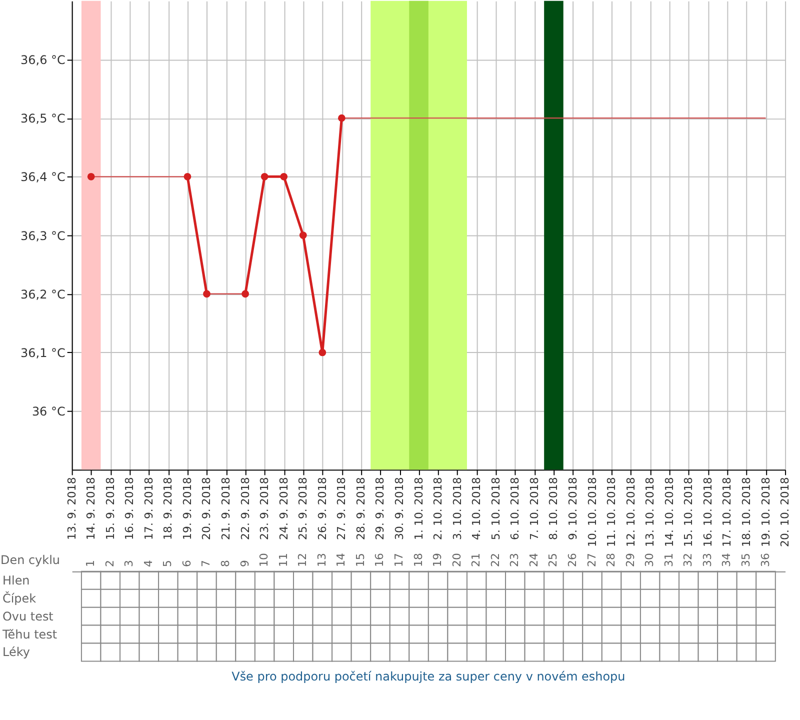 The height and width of the screenshot is (720, 800). I want to click on x-tick-label: 10, so click(264, 559).